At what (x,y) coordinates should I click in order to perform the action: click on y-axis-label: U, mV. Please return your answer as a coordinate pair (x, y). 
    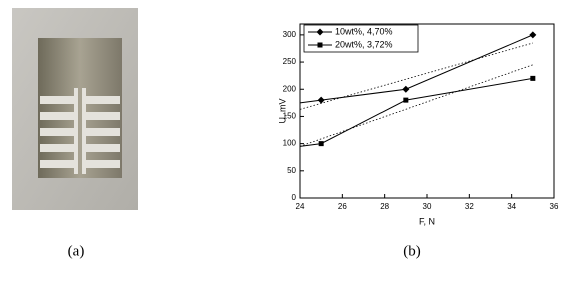
    Looking at the image, I should click on (282, 110).